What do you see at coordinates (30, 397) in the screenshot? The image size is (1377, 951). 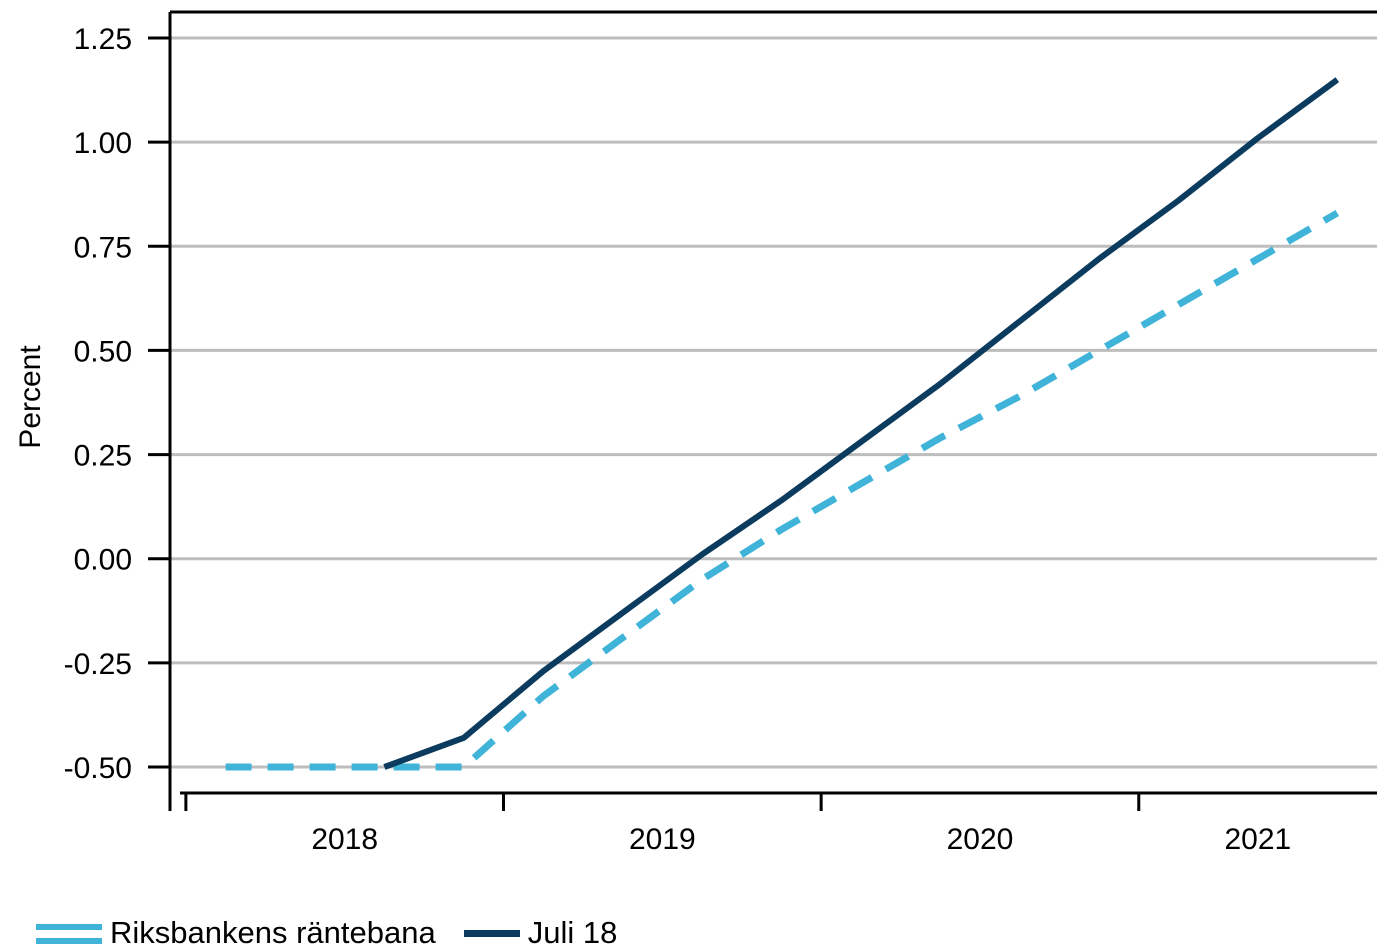 I see `y-axis-label: Percent` at bounding box center [30, 397].